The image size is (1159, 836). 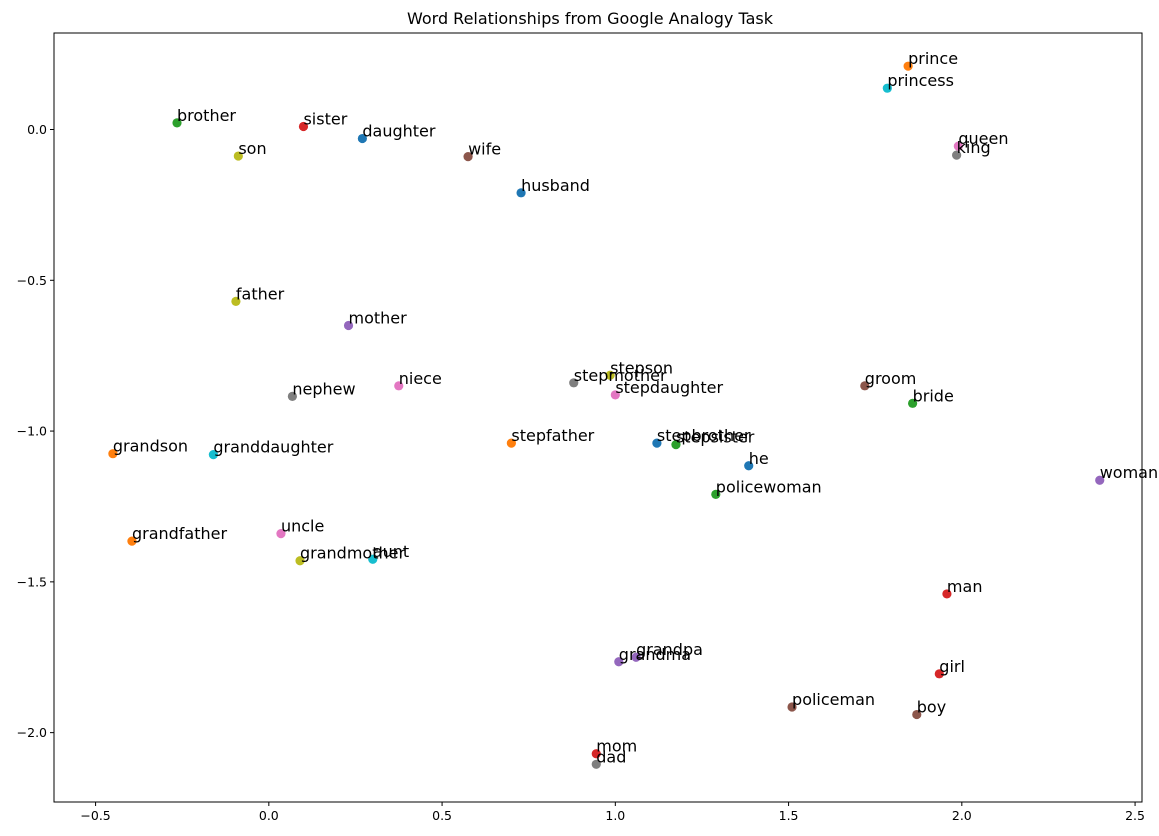 I want to click on x-tick-label: 1.0, so click(x=615, y=815).